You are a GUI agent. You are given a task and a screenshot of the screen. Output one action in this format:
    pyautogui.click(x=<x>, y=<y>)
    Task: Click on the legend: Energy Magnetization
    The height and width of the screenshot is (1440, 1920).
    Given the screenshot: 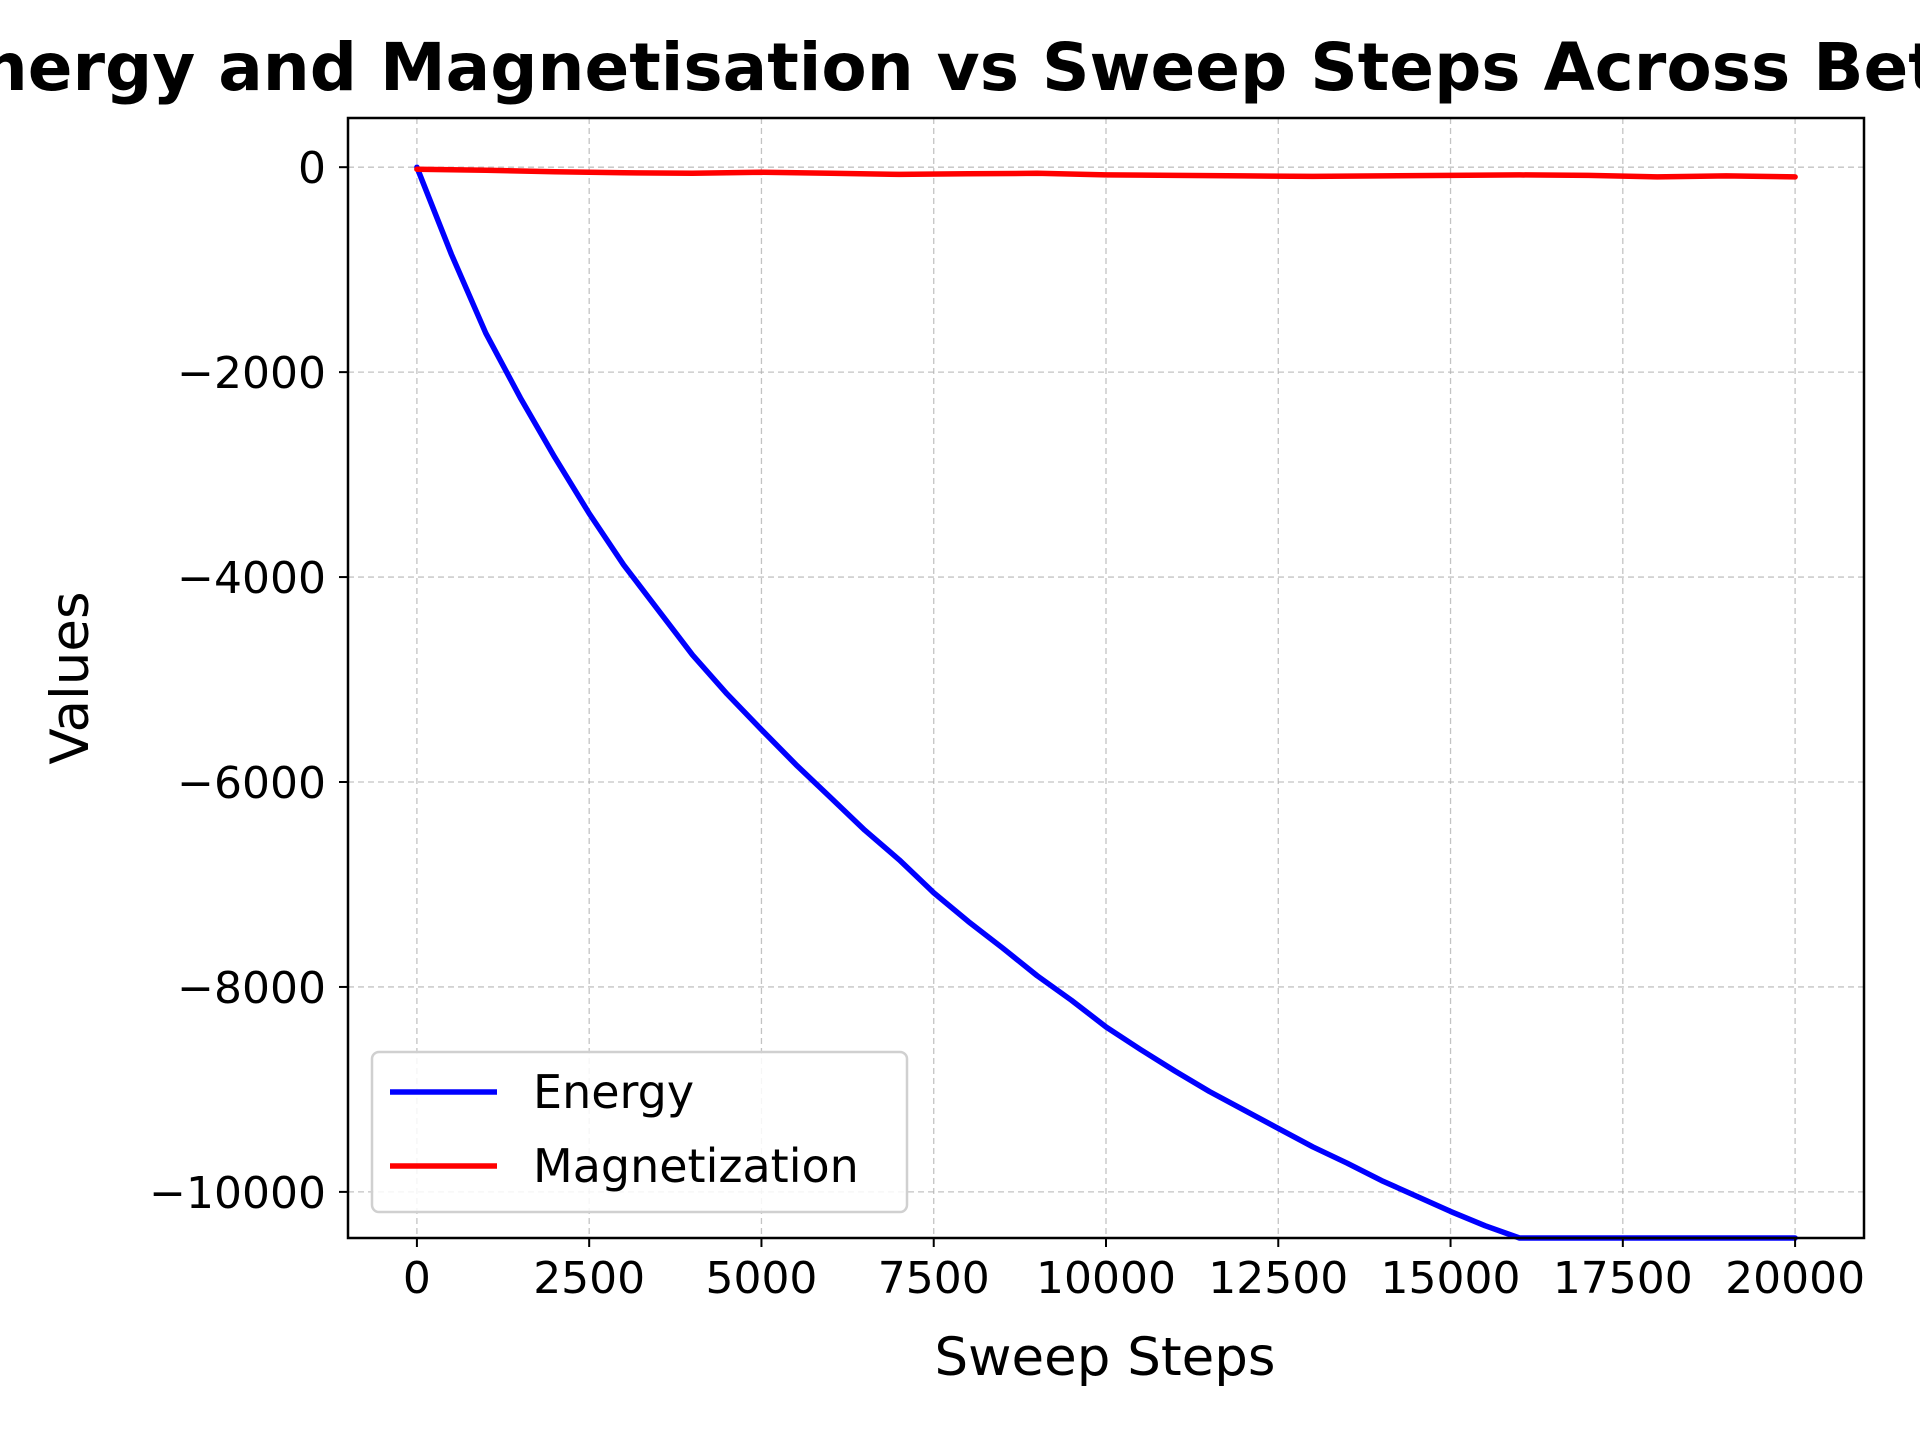 What is the action you would take?
    pyautogui.click(x=639, y=1132)
    